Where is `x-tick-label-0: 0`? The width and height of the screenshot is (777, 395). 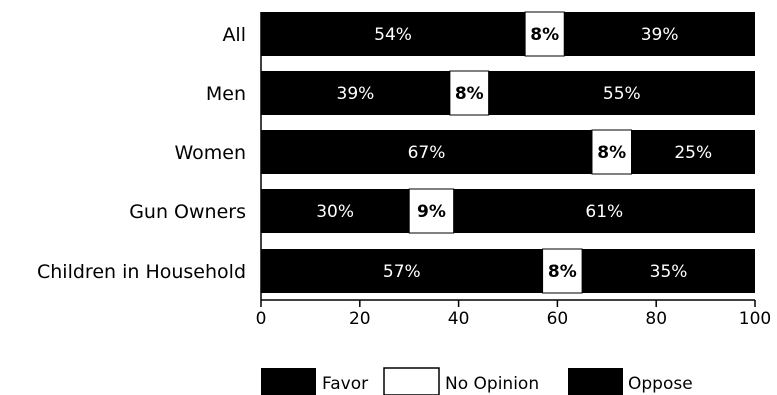
x-tick-label-0: 0 is located at coordinates (261, 319).